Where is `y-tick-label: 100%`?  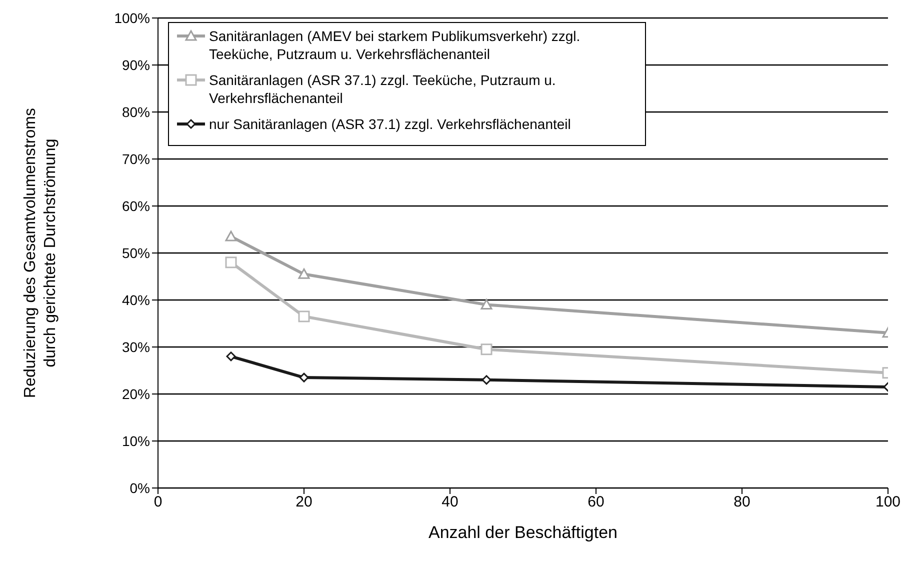 y-tick-label: 100% is located at coordinates (132, 18).